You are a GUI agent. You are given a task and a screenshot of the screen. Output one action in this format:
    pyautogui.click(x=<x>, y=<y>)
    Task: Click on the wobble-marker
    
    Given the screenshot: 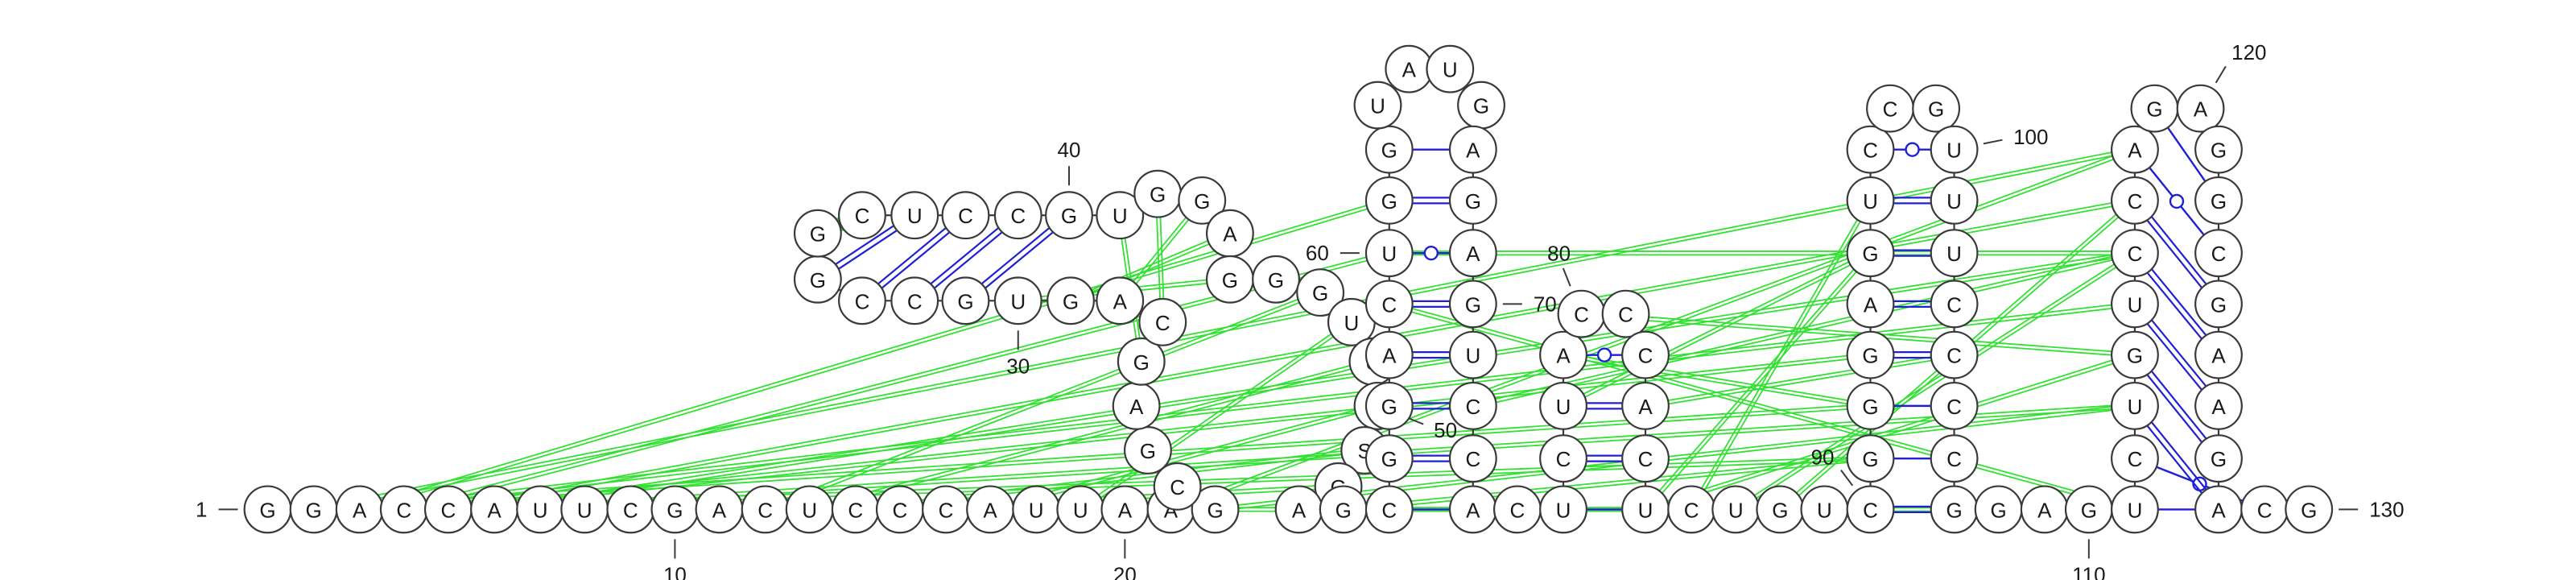 What is the action you would take?
    pyautogui.click(x=1912, y=150)
    